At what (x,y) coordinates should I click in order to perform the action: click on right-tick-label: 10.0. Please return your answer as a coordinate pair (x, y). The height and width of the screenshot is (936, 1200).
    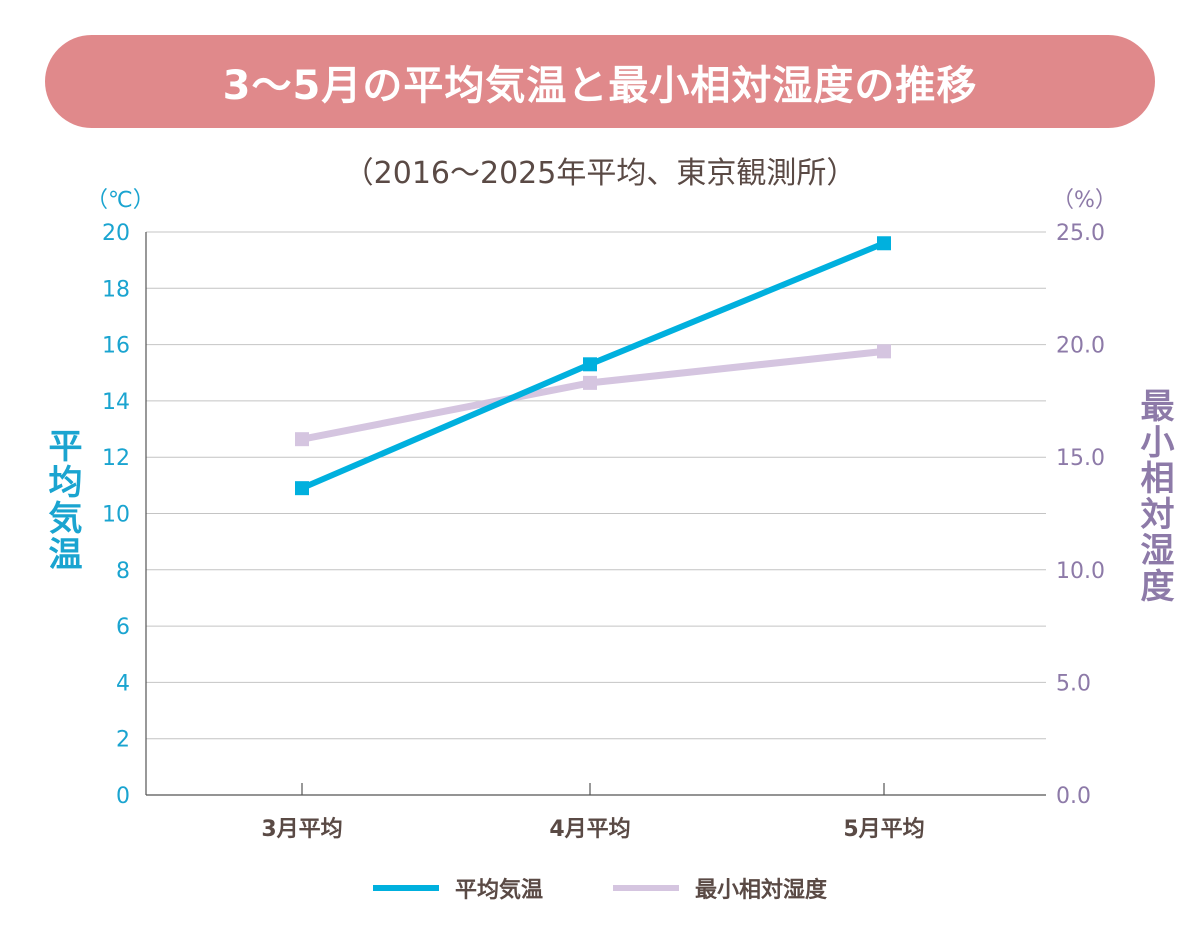
    Looking at the image, I should click on (1080, 571).